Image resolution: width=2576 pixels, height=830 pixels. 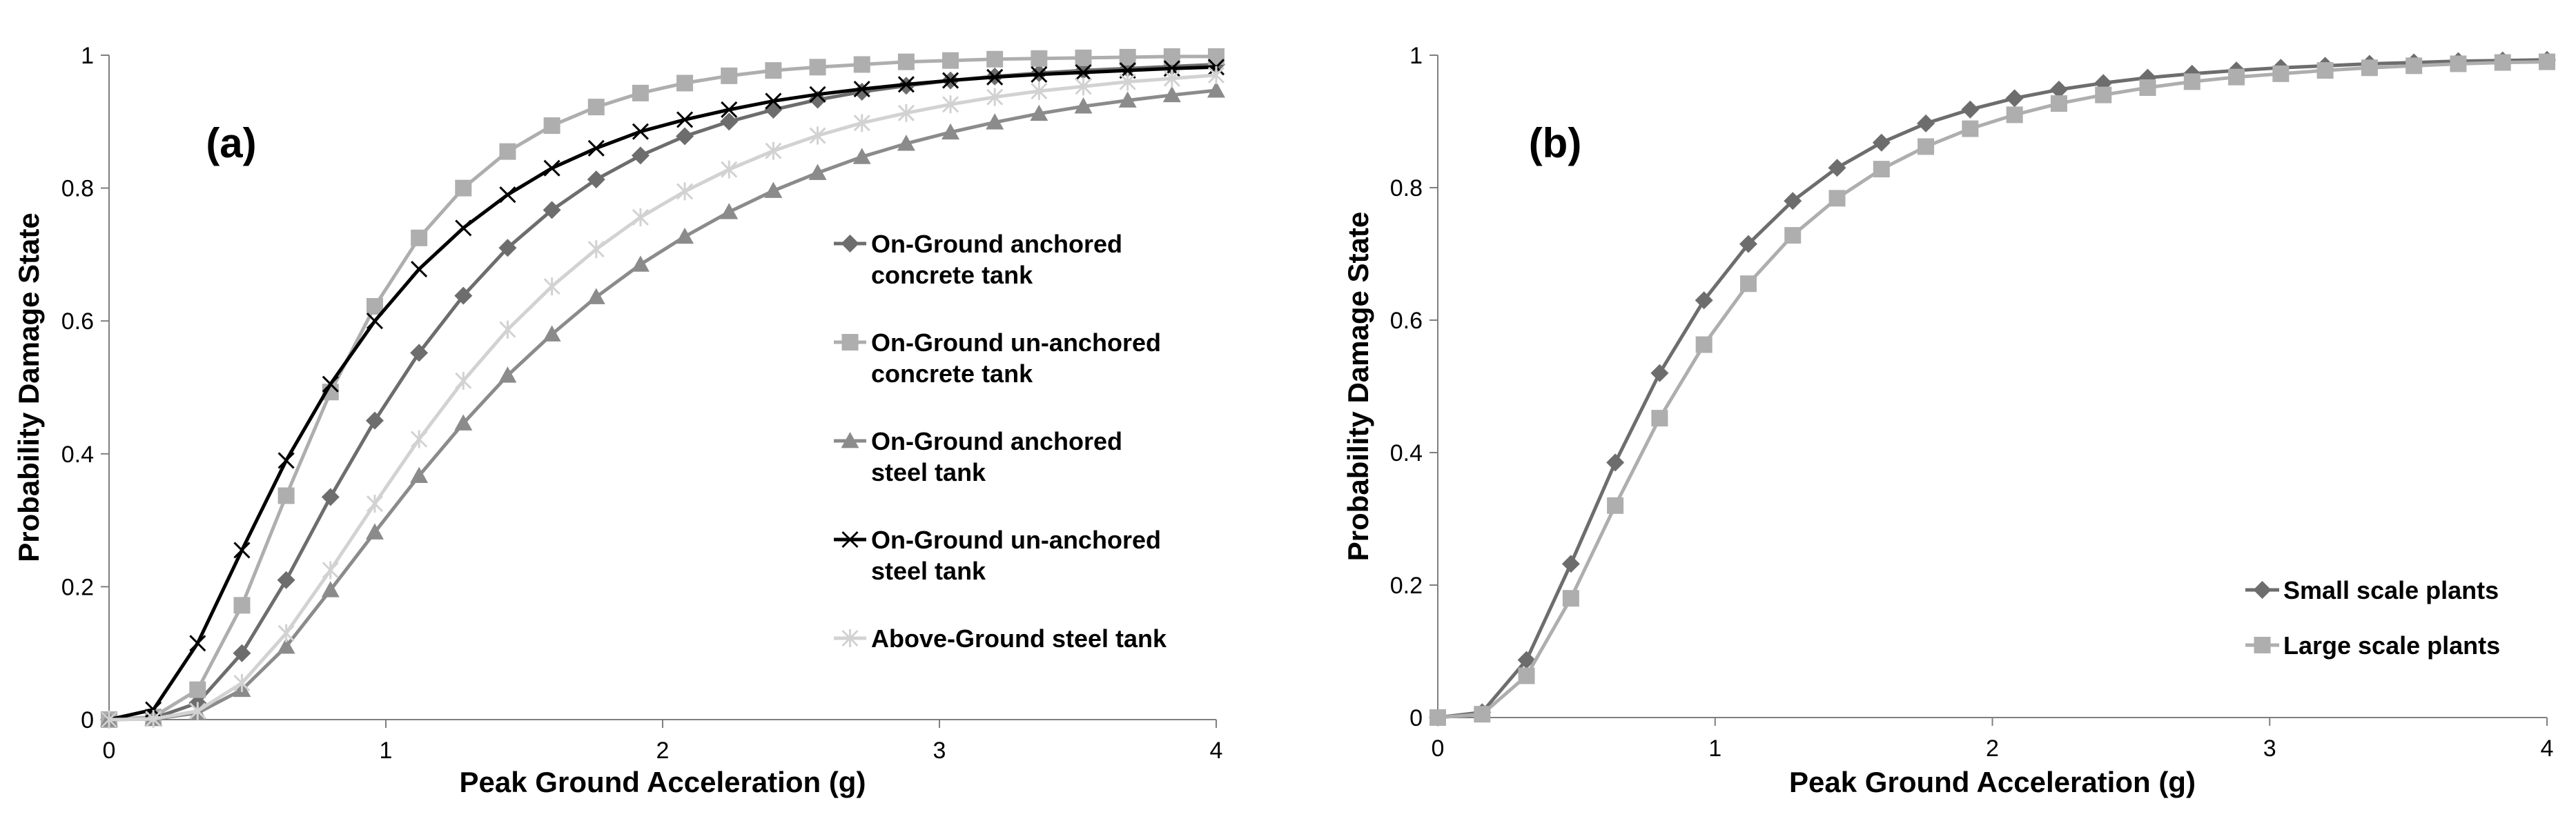 I want to click on x-tick-label: 0, so click(x=109, y=751).